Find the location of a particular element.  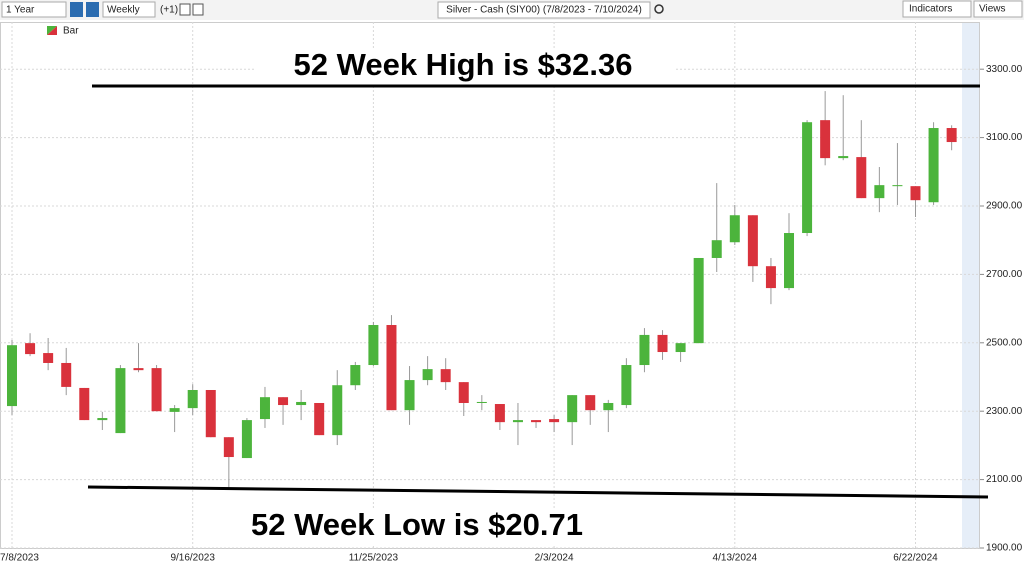

x-tick-label: 11/25/2023 is located at coordinates (374, 558).